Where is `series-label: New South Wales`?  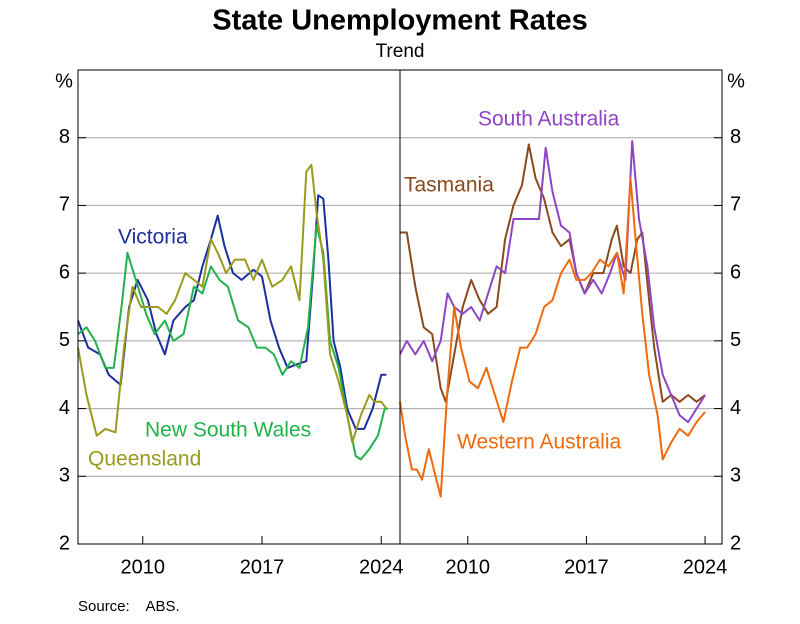
series-label: New South Wales is located at coordinates (228, 430).